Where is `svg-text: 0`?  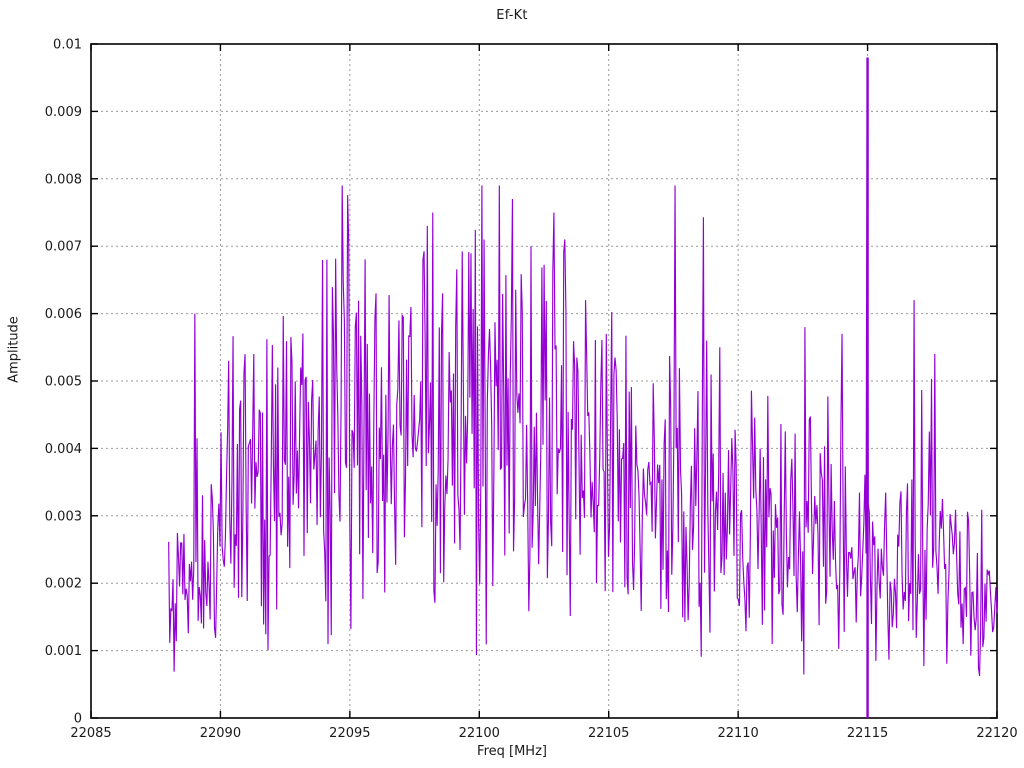
svg-text: 0 is located at coordinates (78, 719).